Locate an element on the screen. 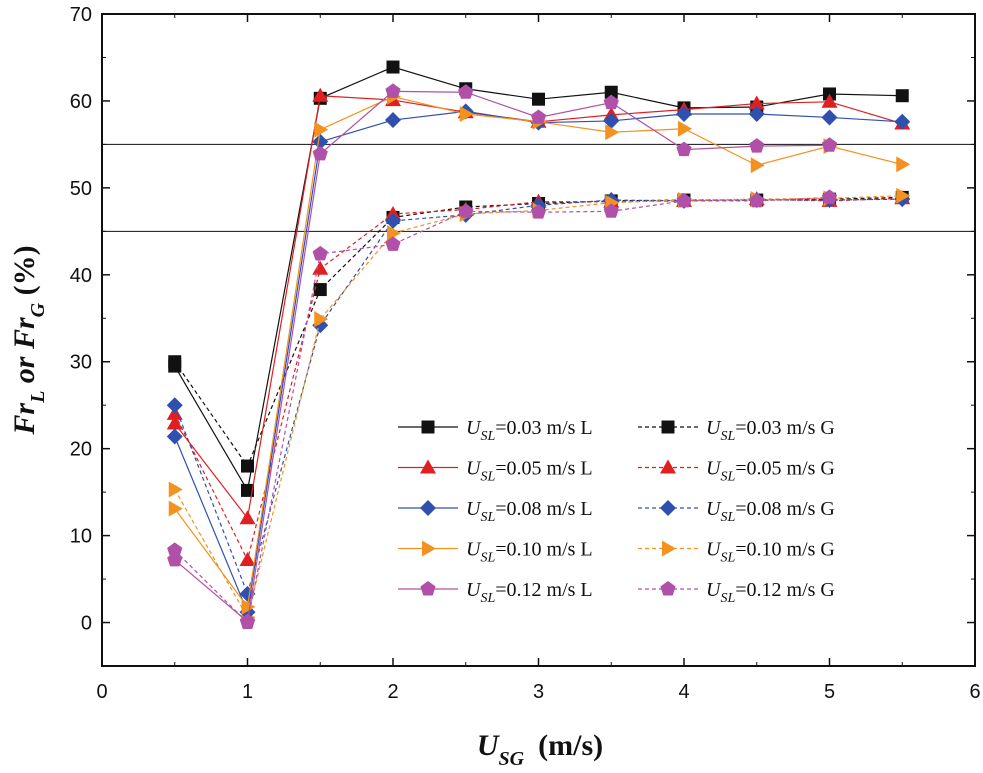 This screenshot has width=983, height=773. y-tick-label: 50 is located at coordinates (81, 189).